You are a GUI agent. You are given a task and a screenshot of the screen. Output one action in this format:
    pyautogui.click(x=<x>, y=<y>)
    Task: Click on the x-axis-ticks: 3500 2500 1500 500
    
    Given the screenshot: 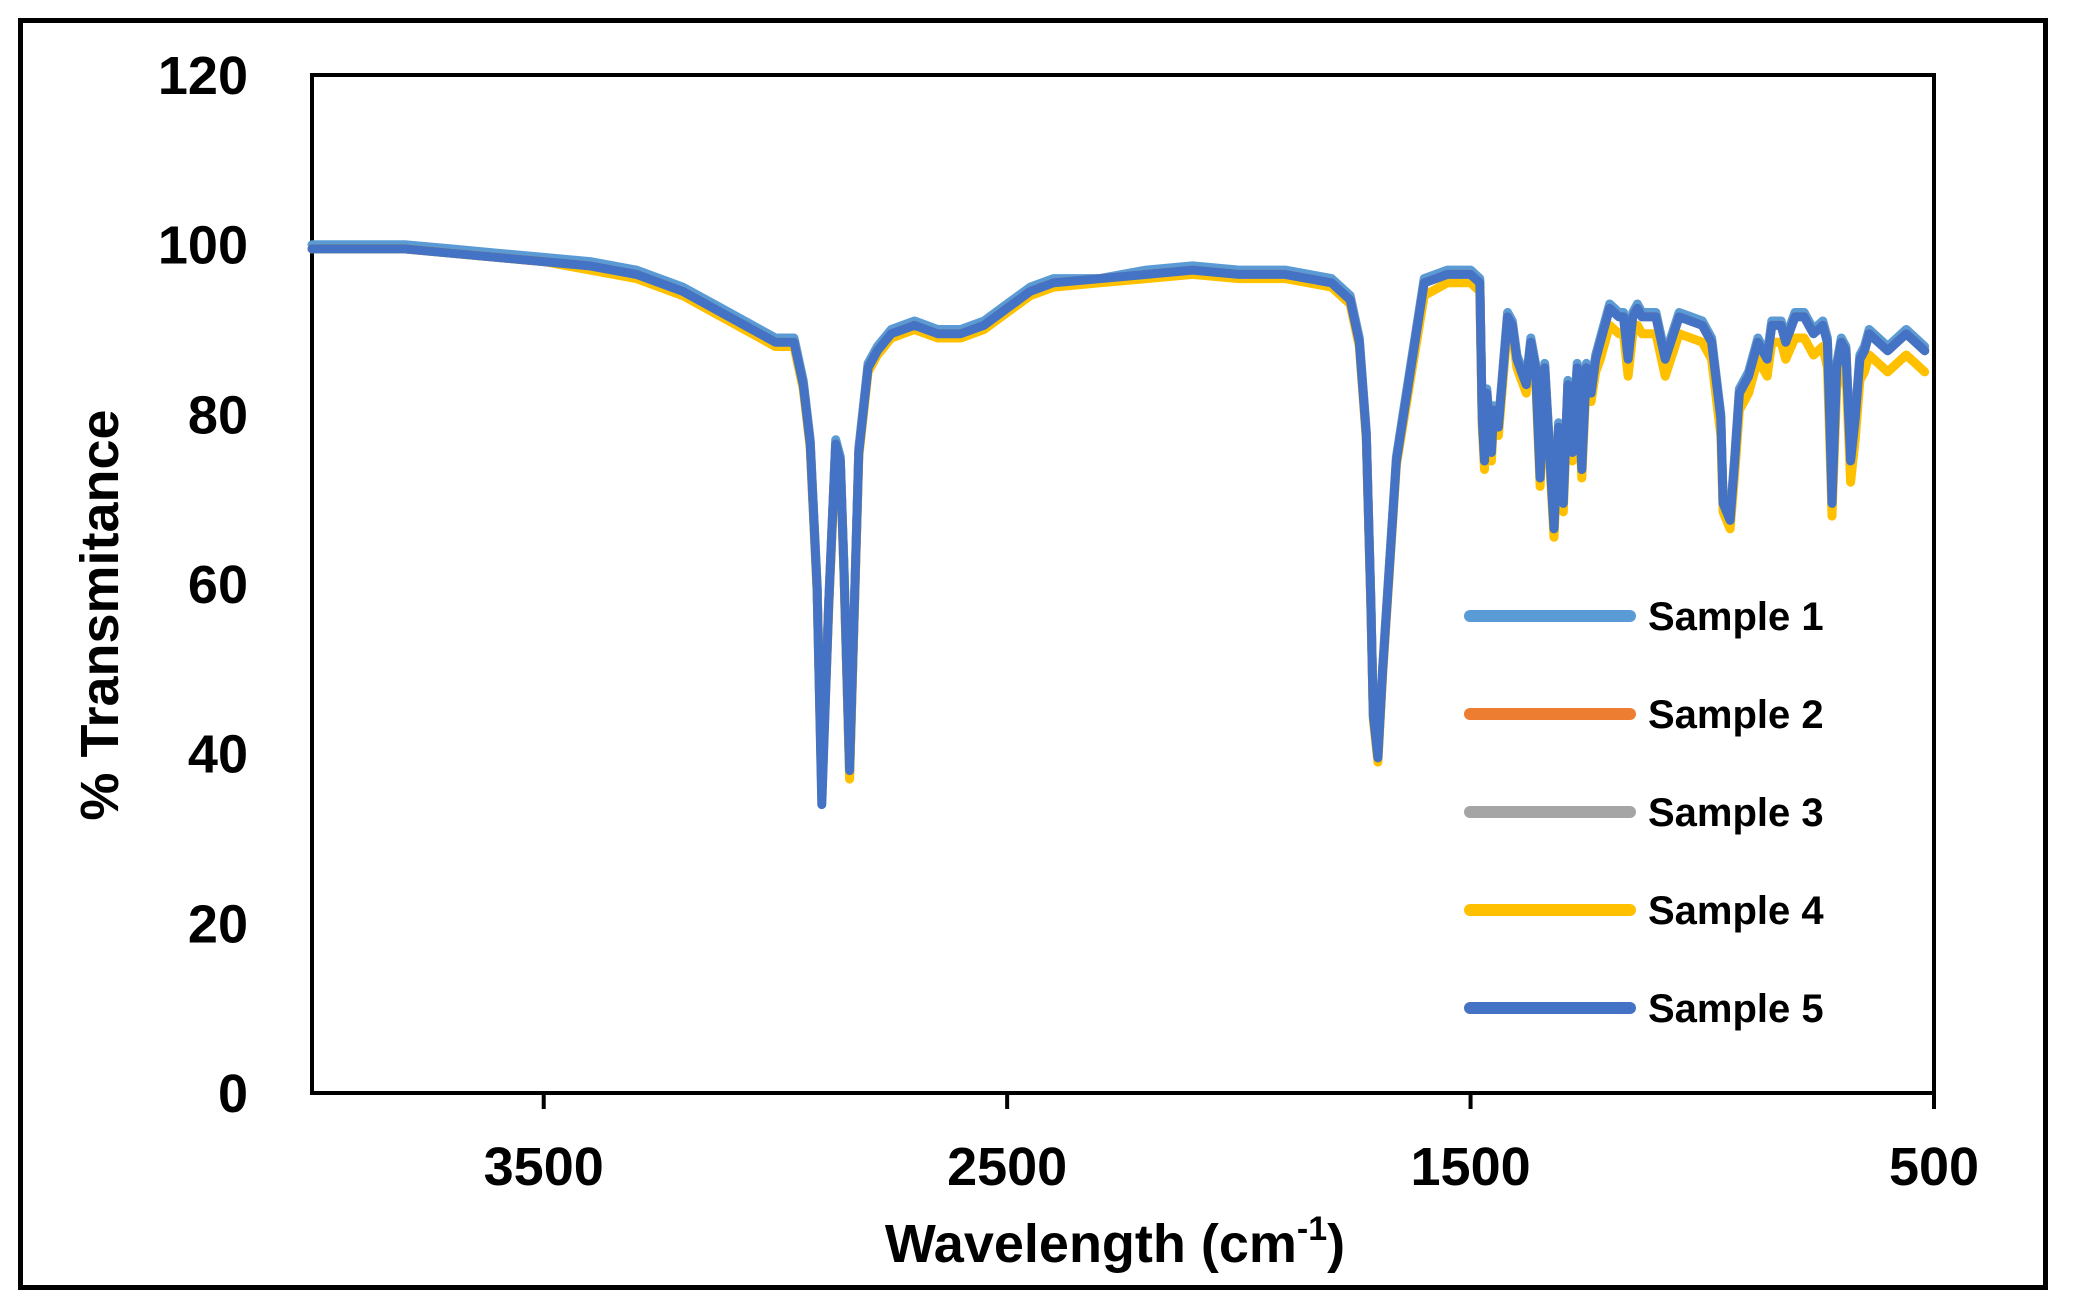 What is the action you would take?
    pyautogui.click(x=1231, y=1145)
    